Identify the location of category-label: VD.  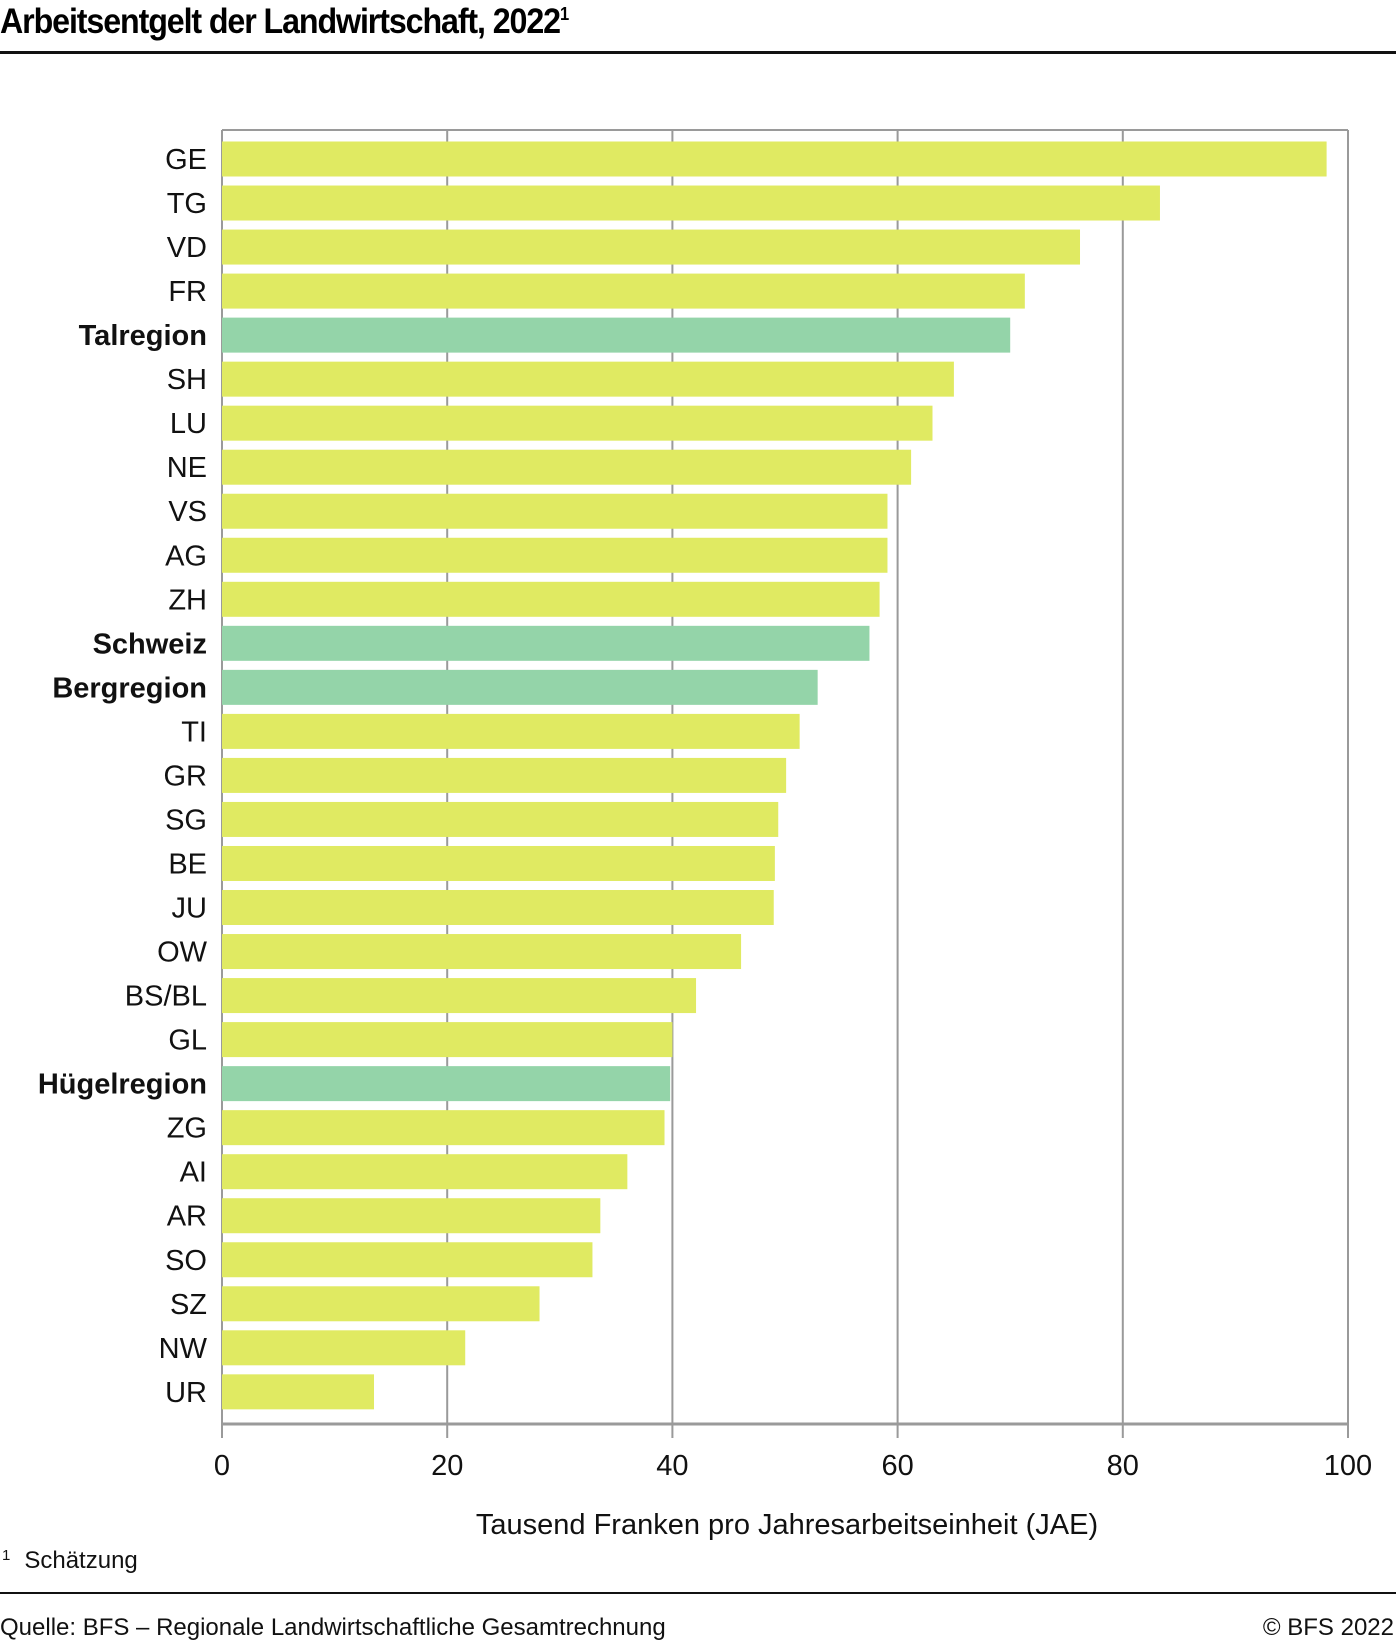
(187, 248).